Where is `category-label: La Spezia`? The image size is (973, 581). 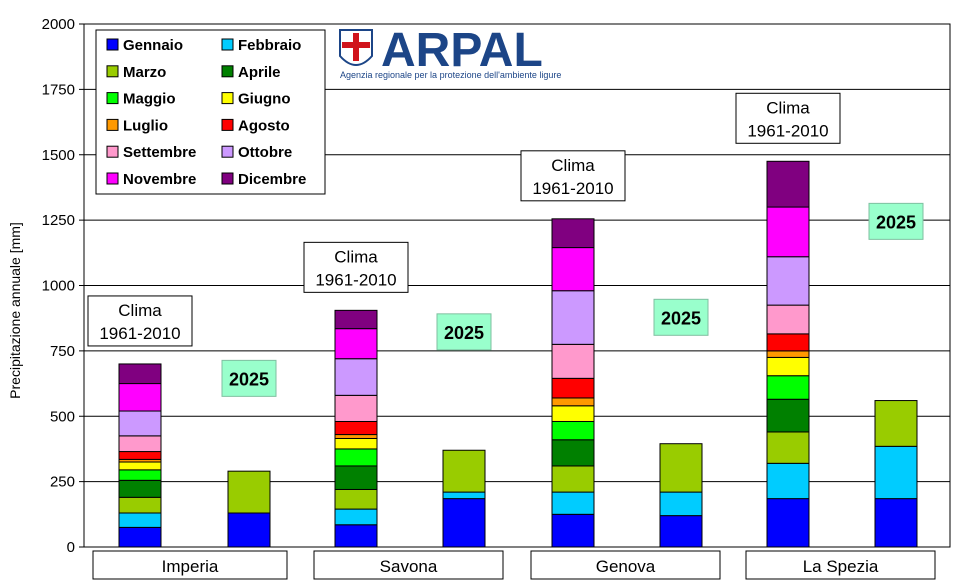 category-label: La Spezia is located at coordinates (840, 565).